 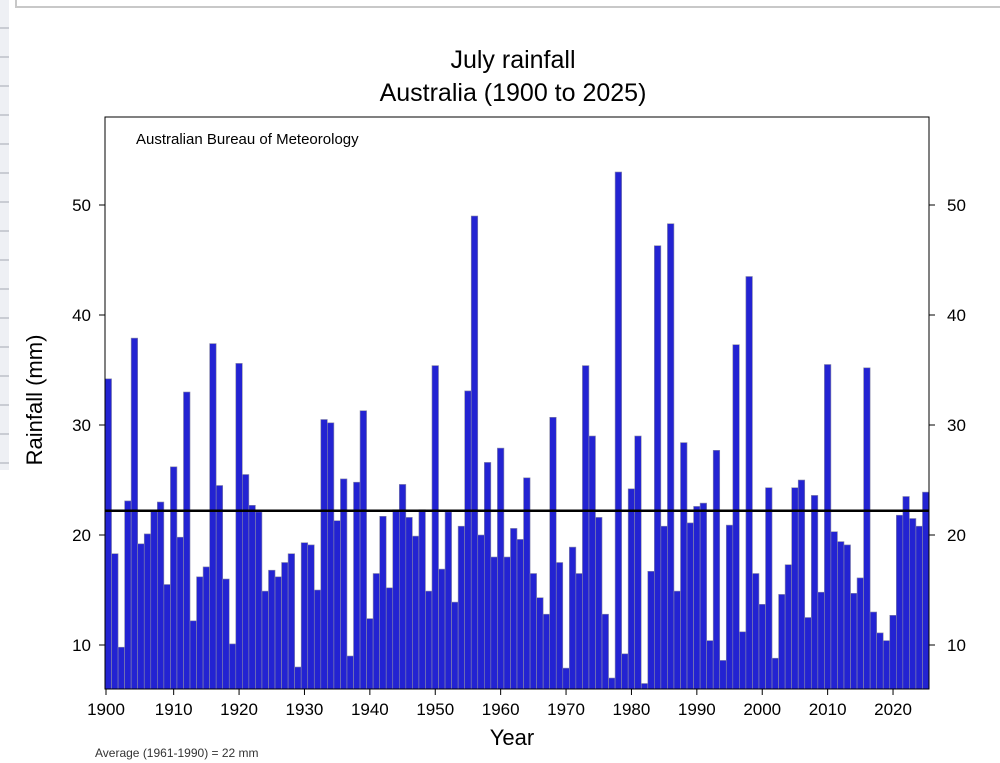 I want to click on bar-1975, so click(x=599, y=603).